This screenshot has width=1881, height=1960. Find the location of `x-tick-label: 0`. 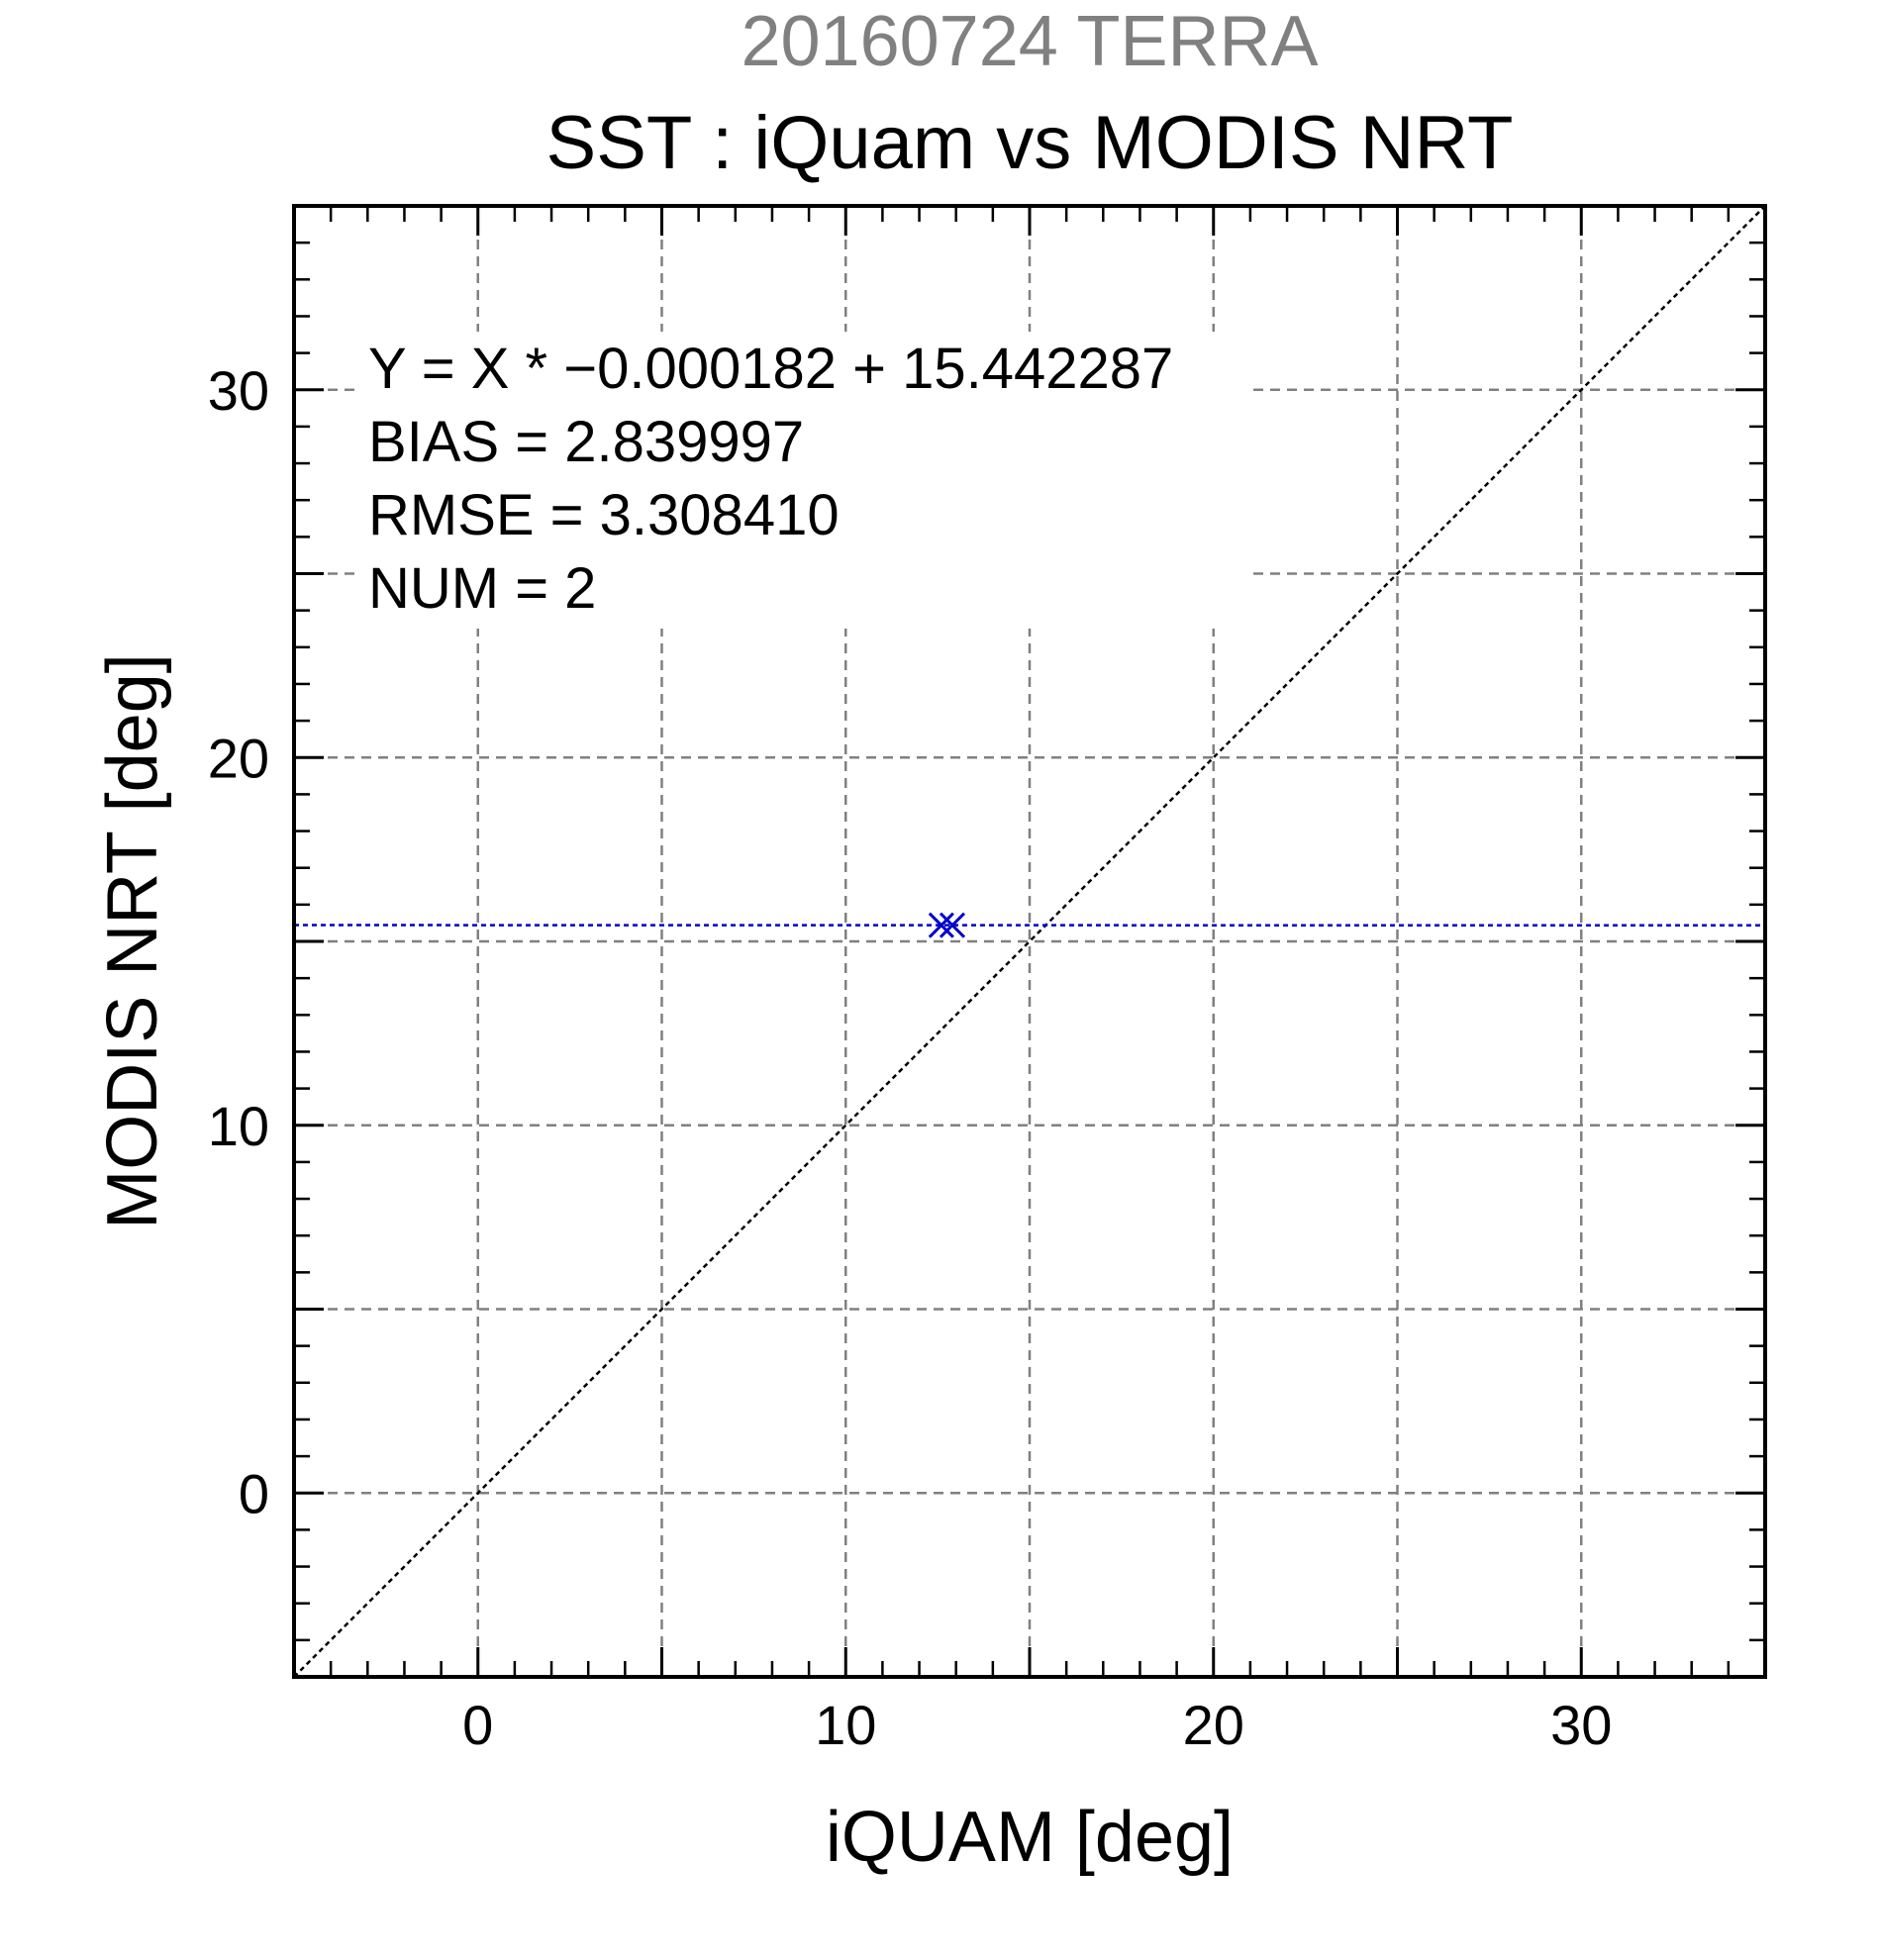

x-tick-label: 0 is located at coordinates (477, 1725).